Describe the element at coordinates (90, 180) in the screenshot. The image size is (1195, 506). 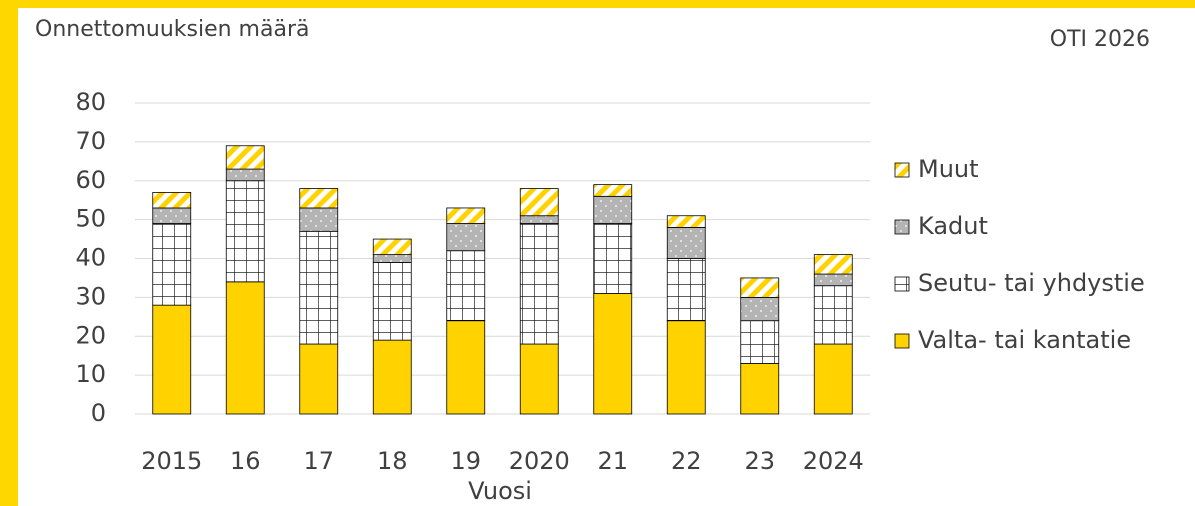
I see `y-tick-label: 60` at that location.